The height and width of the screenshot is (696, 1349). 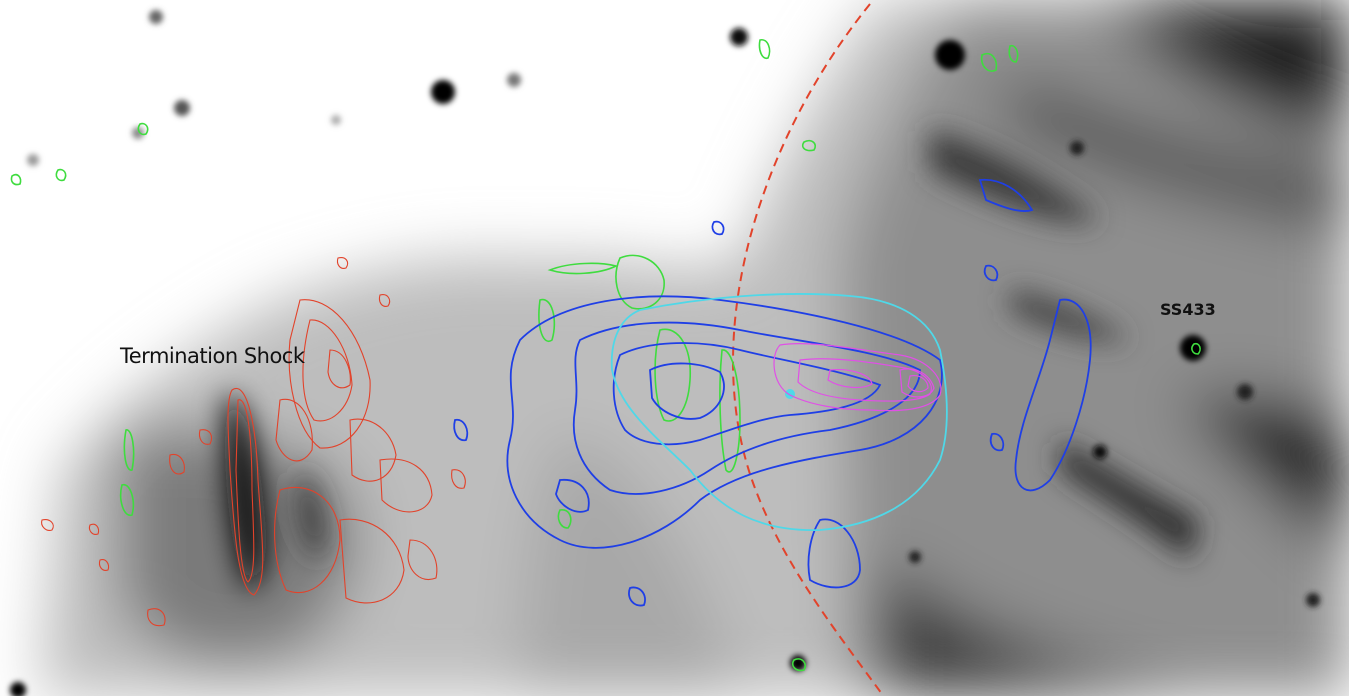 I want to click on ss433-label: SS433, so click(x=1188, y=309).